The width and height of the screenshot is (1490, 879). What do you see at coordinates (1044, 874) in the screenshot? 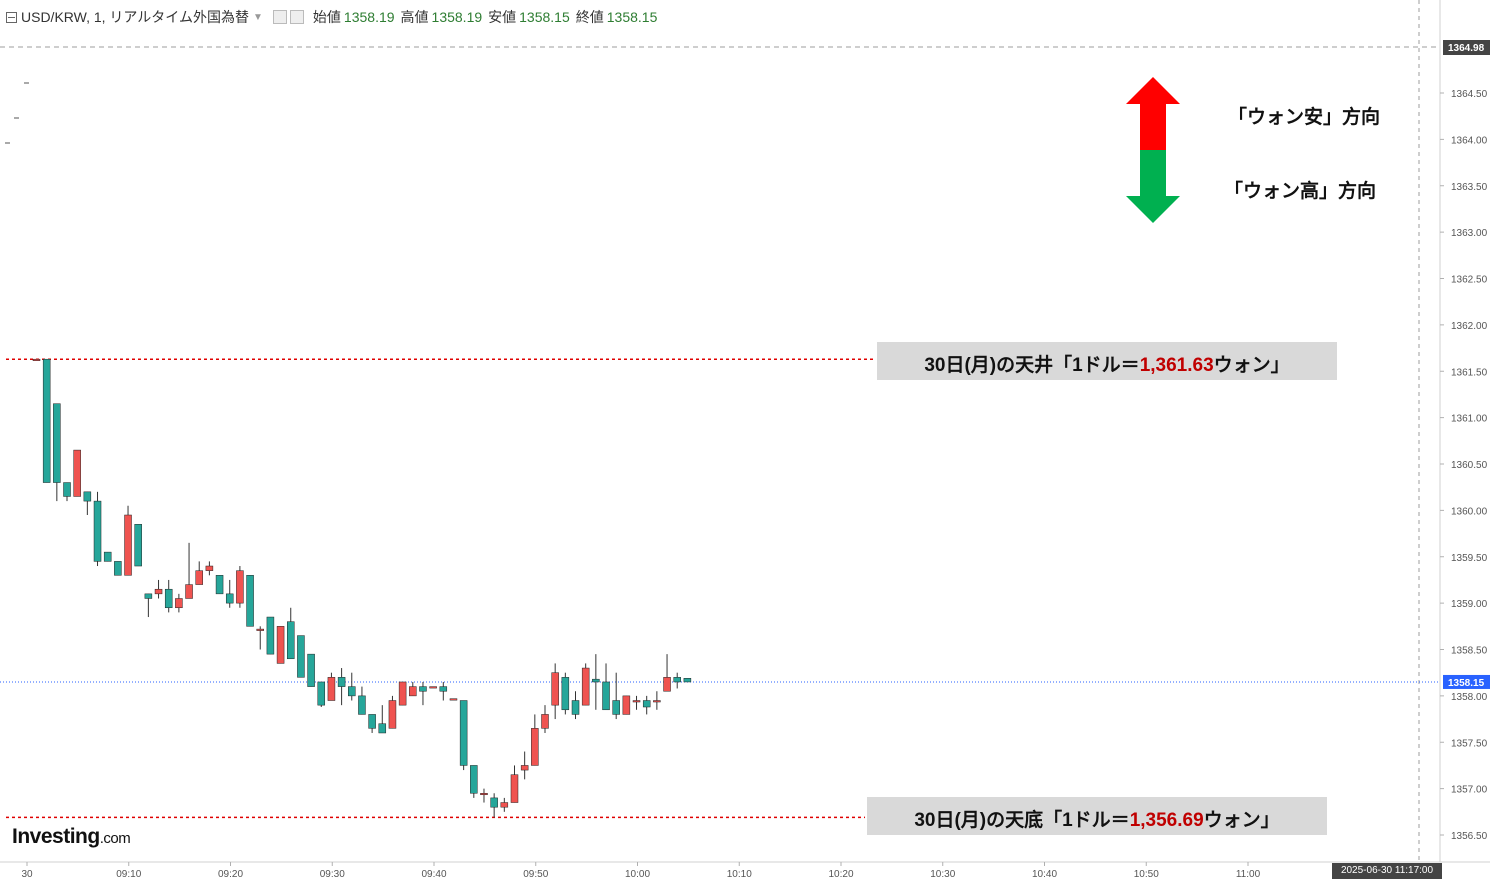
I see `x-tick-label: 10:40` at bounding box center [1044, 874].